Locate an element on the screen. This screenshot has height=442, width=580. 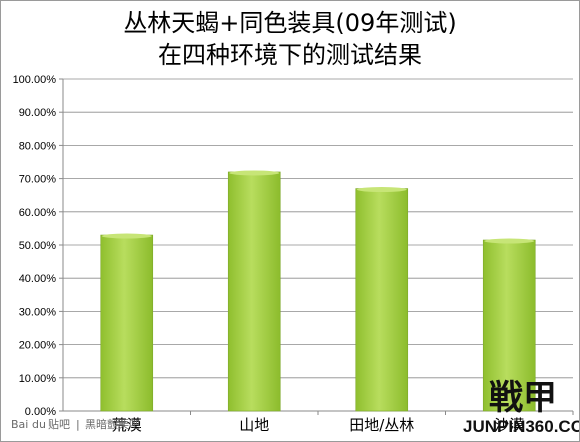
watermark-tieba: 贴吧 is located at coordinates (59, 424).